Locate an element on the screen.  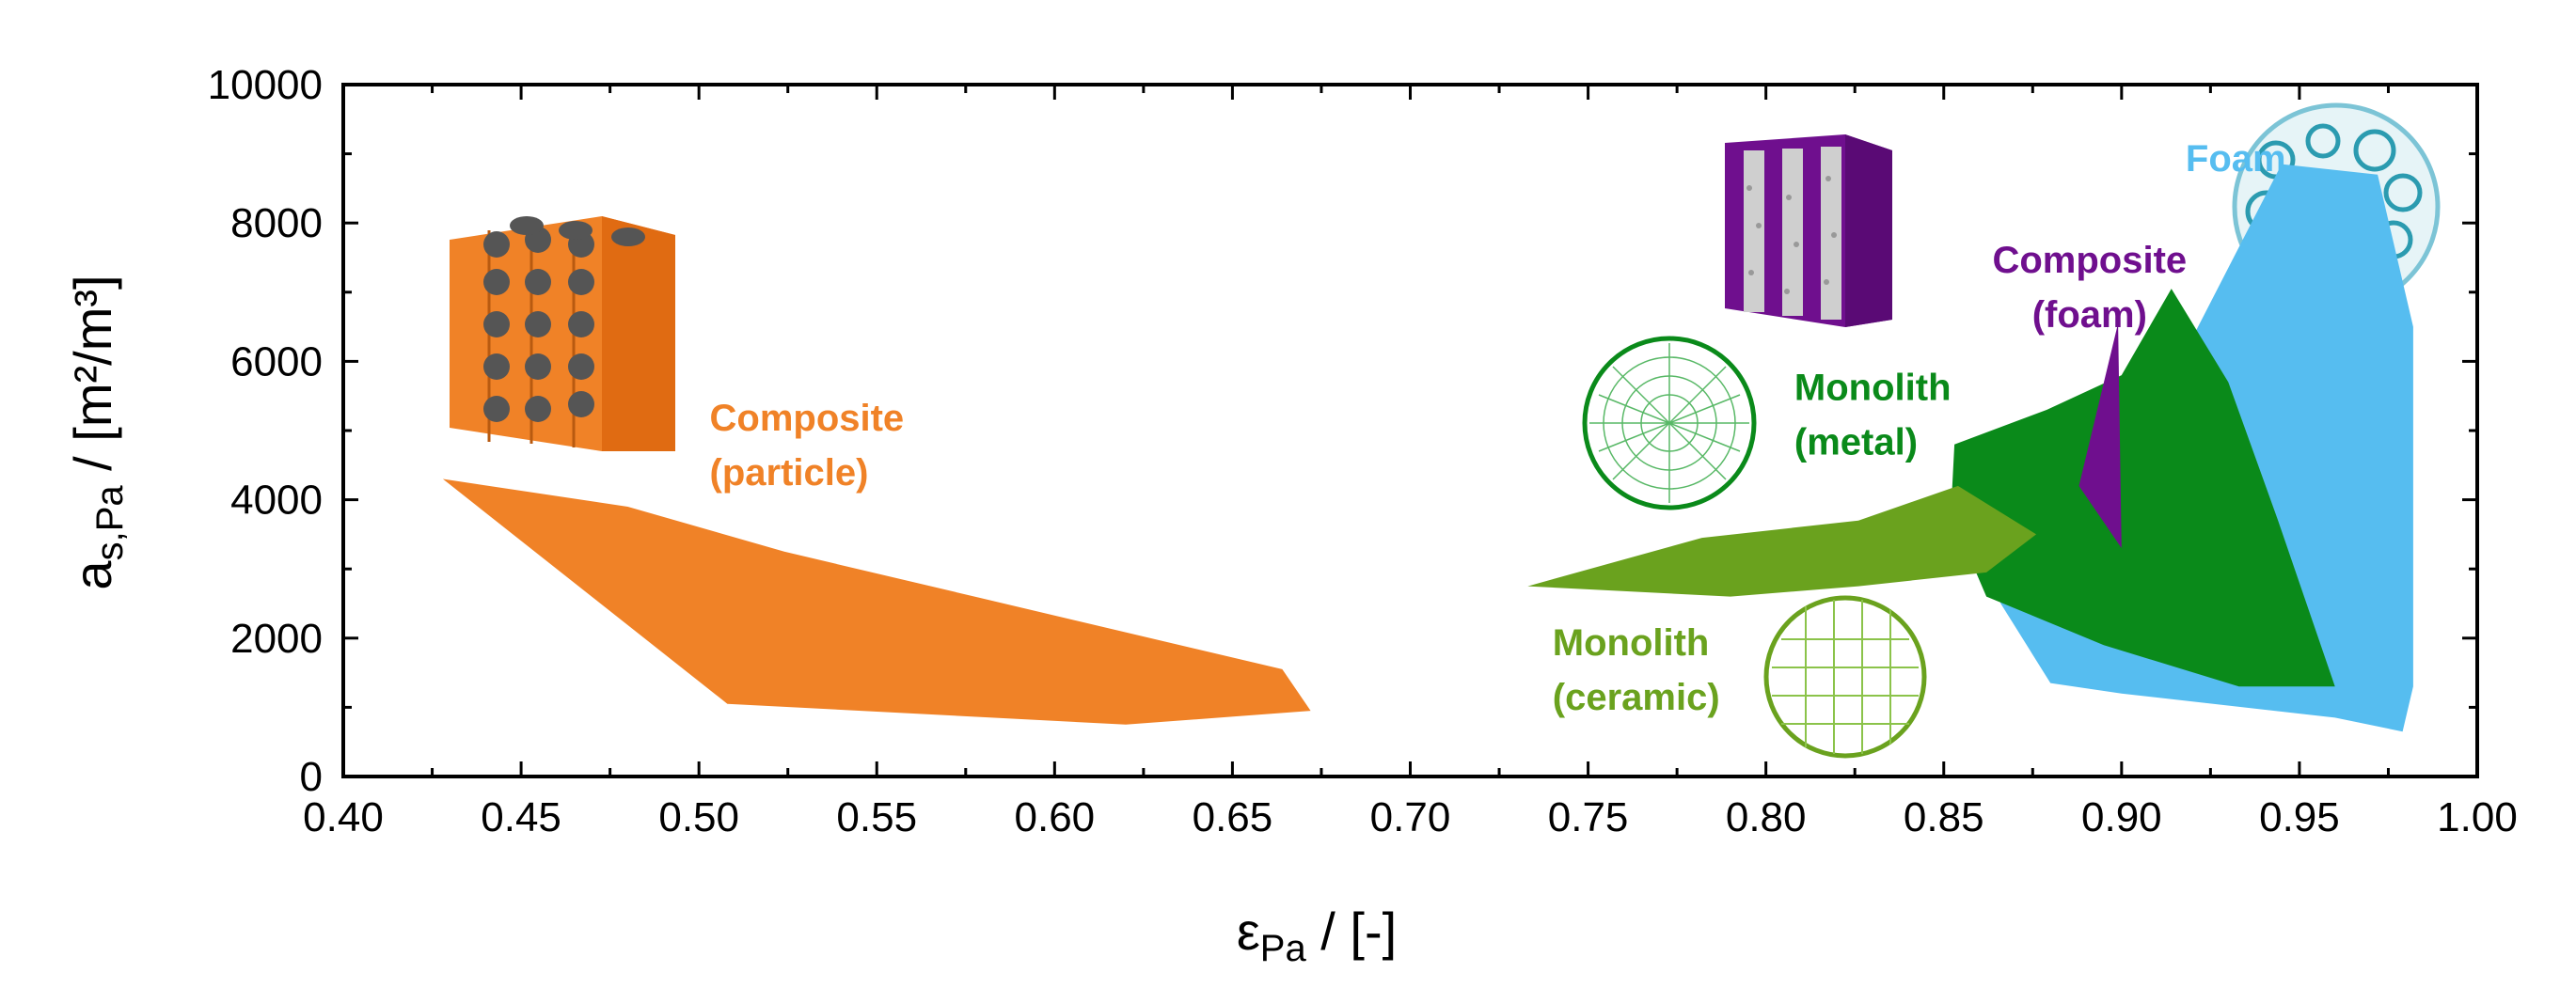
x-tick-label: 0.80 is located at coordinates (1766, 817).